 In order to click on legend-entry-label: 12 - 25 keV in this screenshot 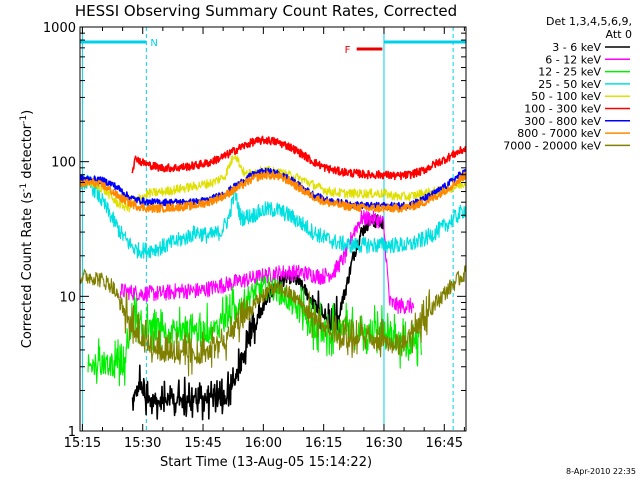, I will do `click(569, 72)`.